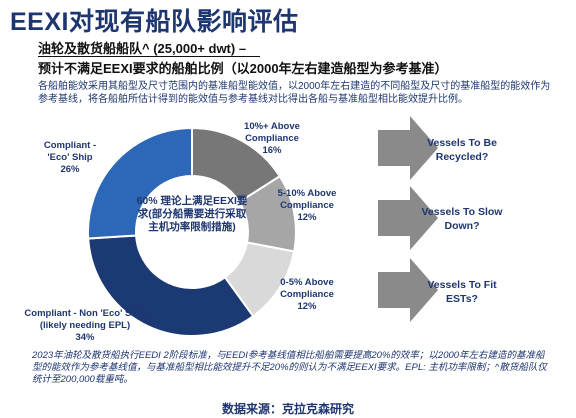  Describe the element at coordinates (149, 56) in the screenshot. I see `subtitle-underline` at that location.